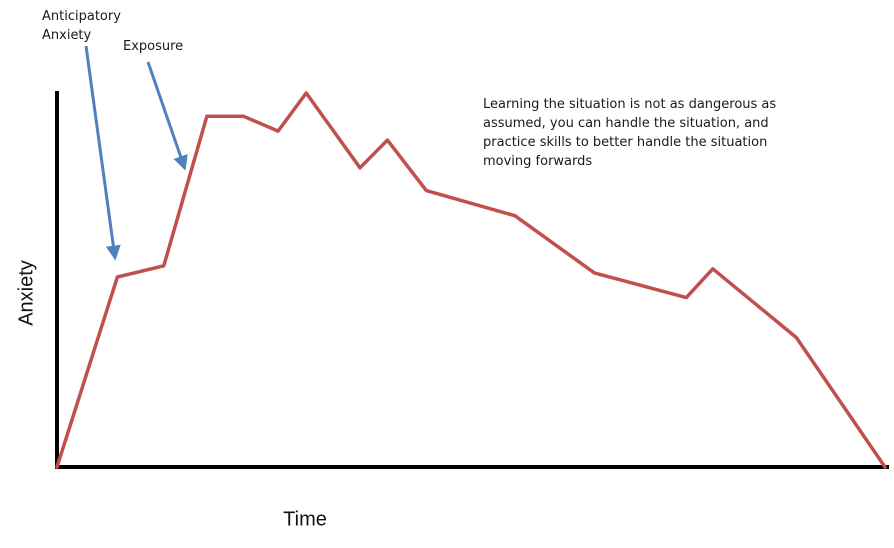  Describe the element at coordinates (153, 46) in the screenshot. I see `annotation-exposure: Exposure` at that location.